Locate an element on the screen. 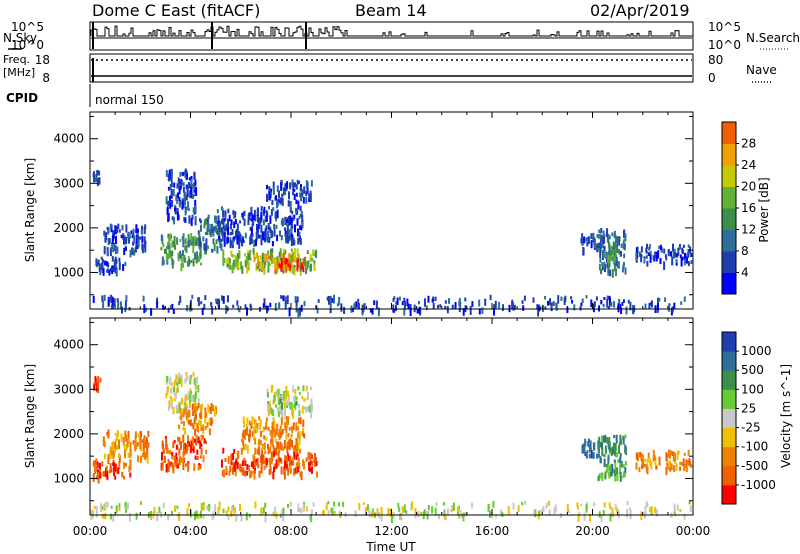 This screenshot has width=800, height=554. colorbar-tick-label: 28 is located at coordinates (748, 144).